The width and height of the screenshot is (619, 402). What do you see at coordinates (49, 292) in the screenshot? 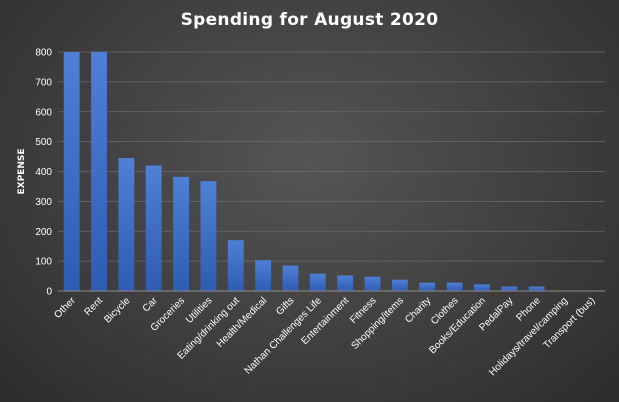
I see `y-tick-label: 0` at bounding box center [49, 292].